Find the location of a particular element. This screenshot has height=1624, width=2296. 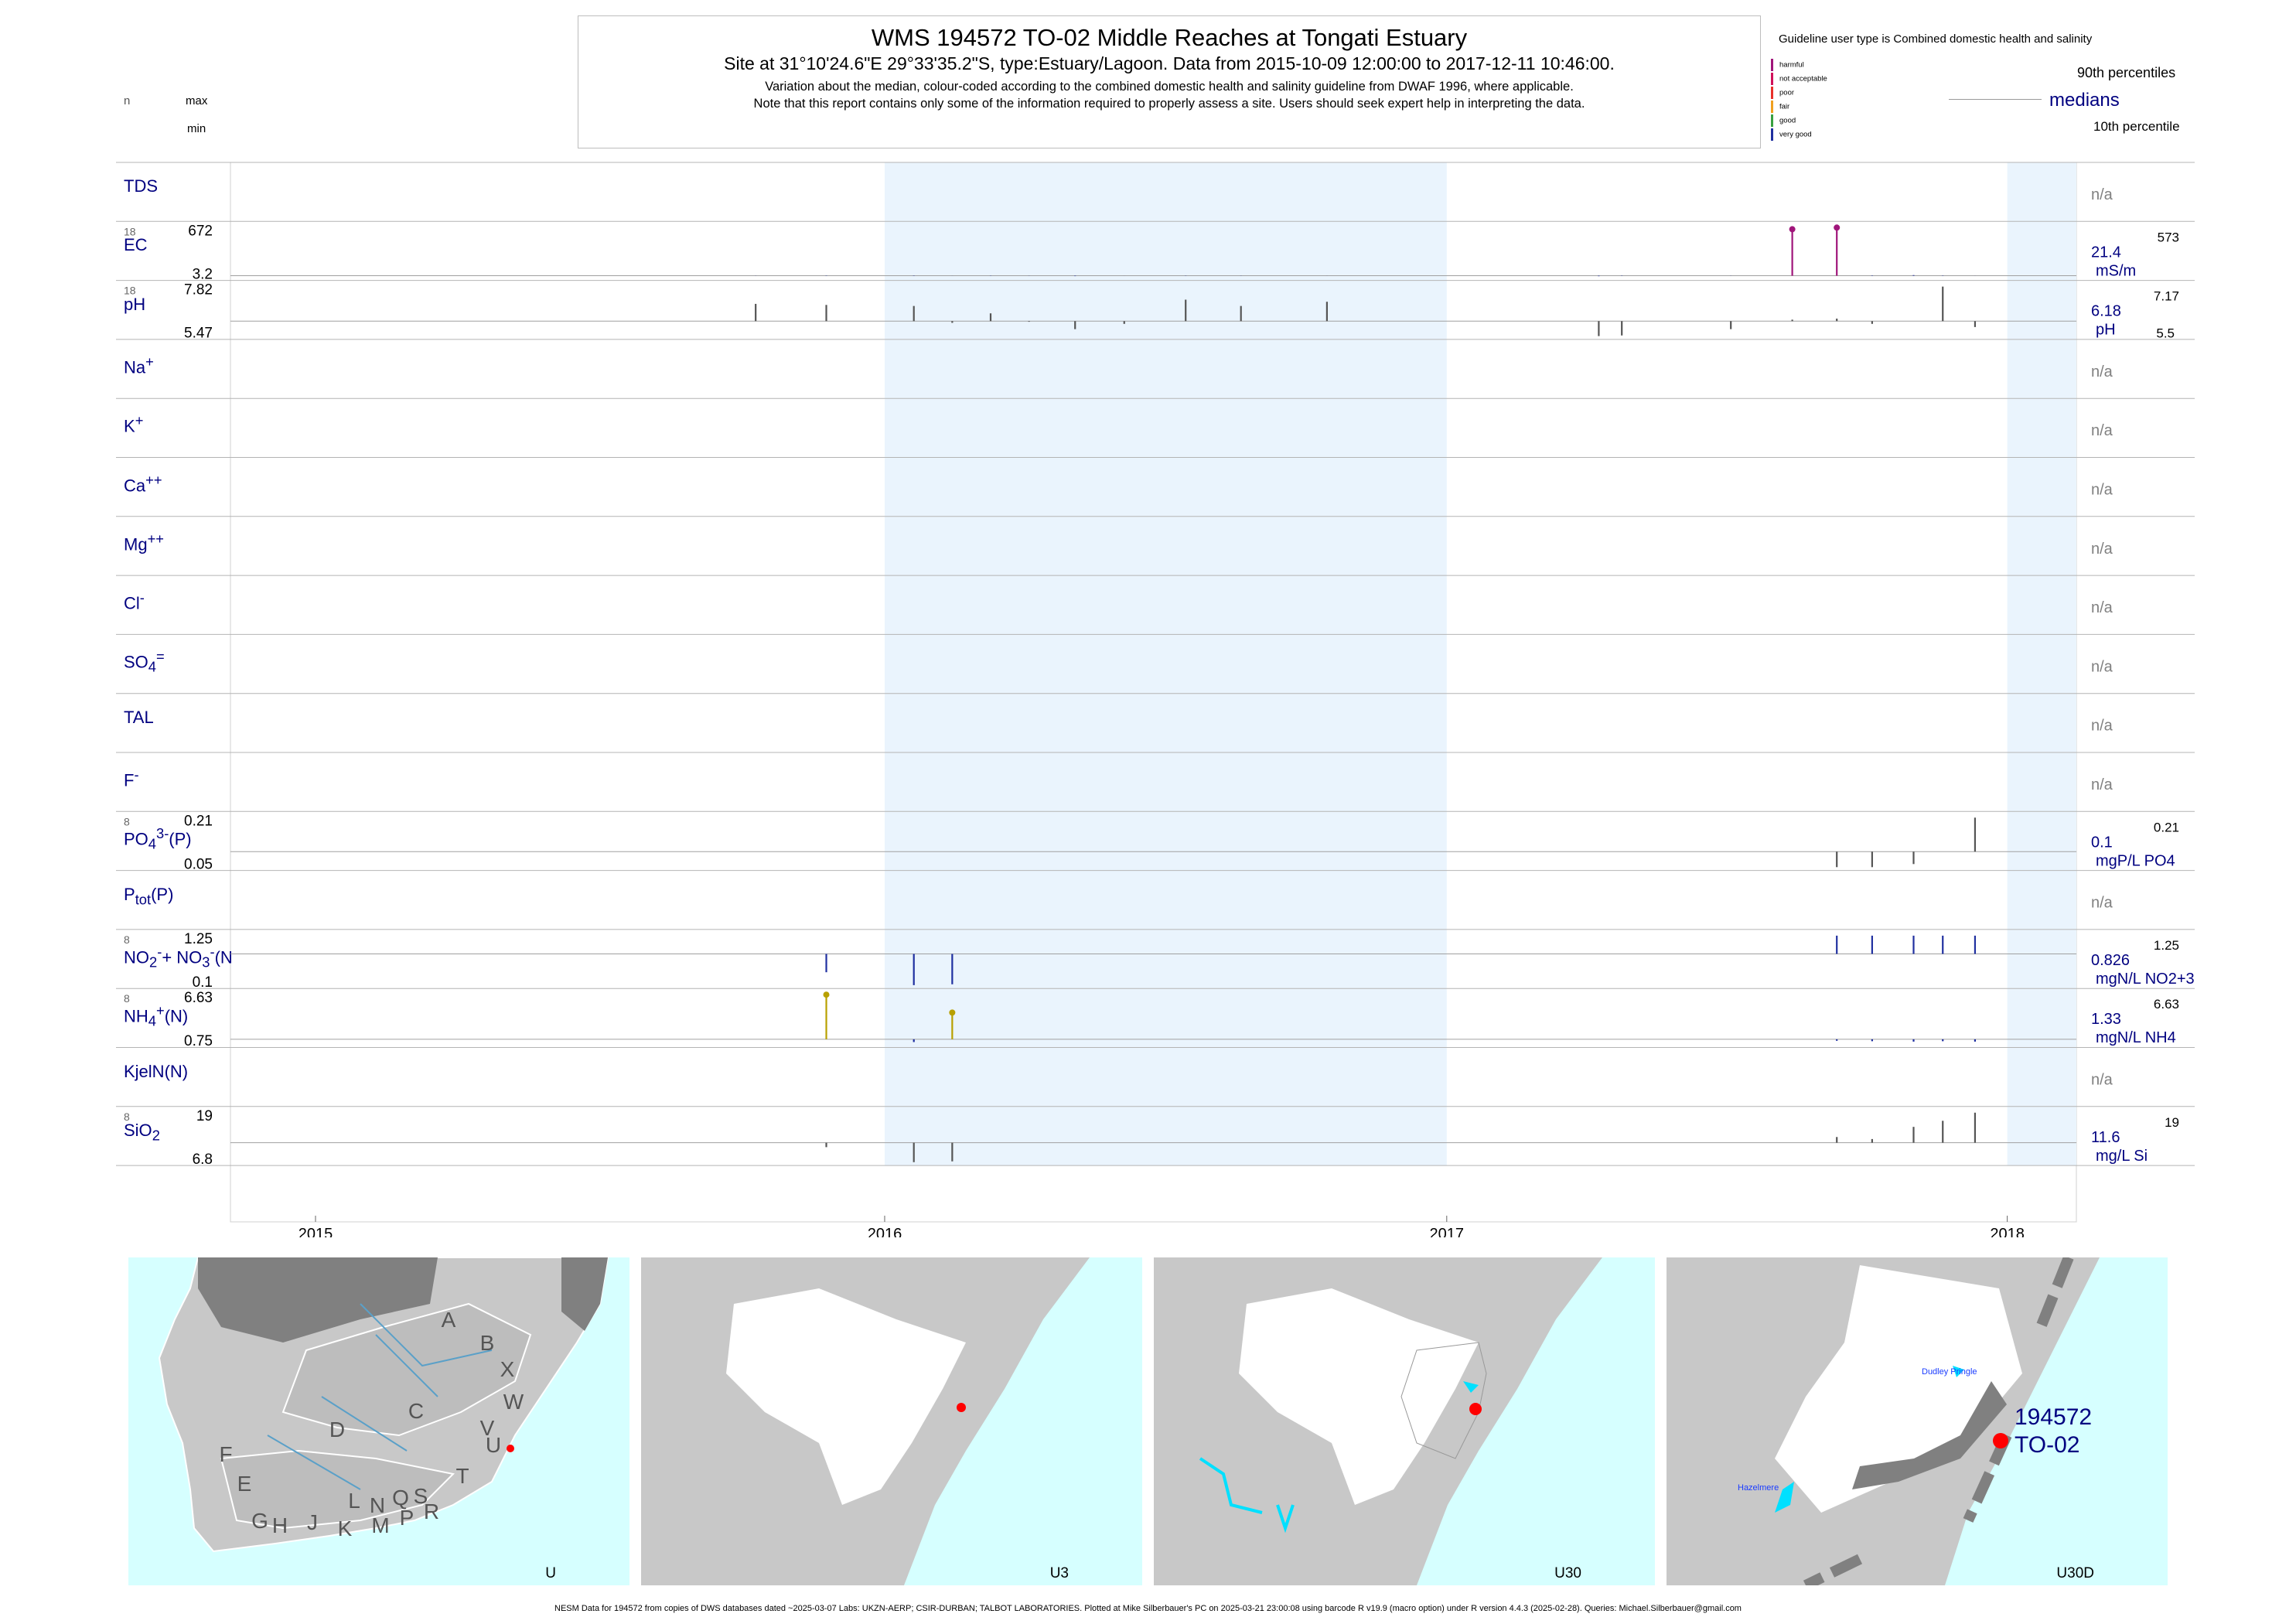

row-p90-ph: 7.17 is located at coordinates (2166, 296).